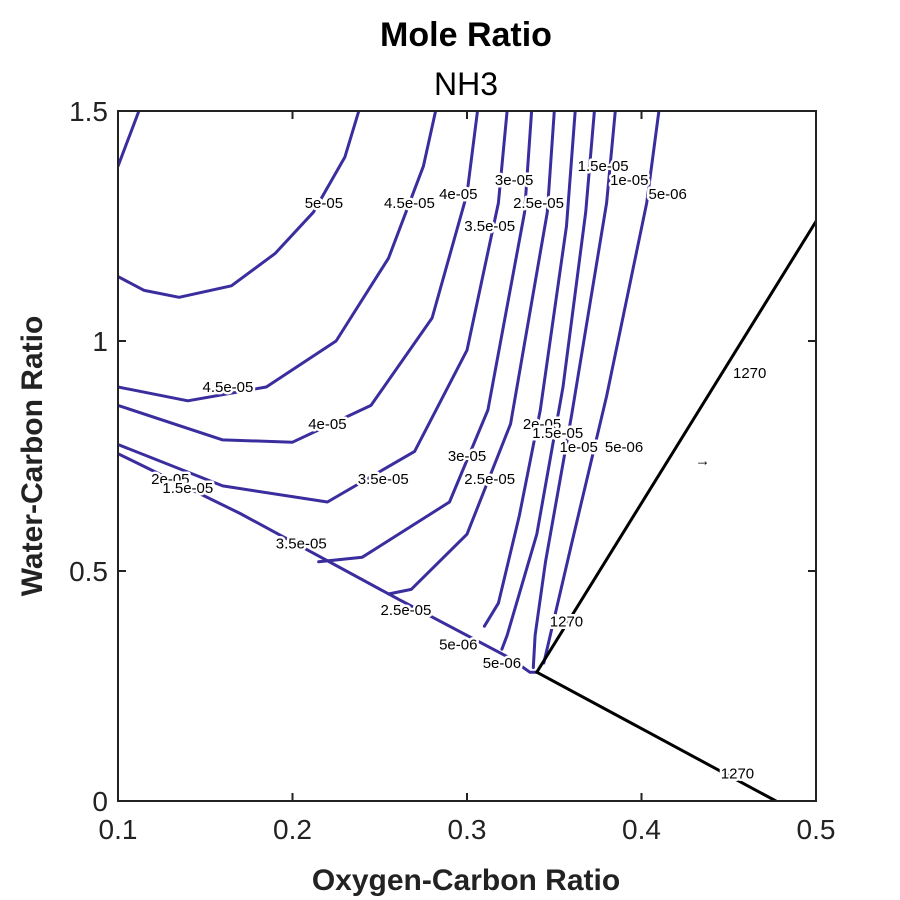 The height and width of the screenshot is (900, 900). I want to click on contour-line-1.5e-05, so click(548, 381).